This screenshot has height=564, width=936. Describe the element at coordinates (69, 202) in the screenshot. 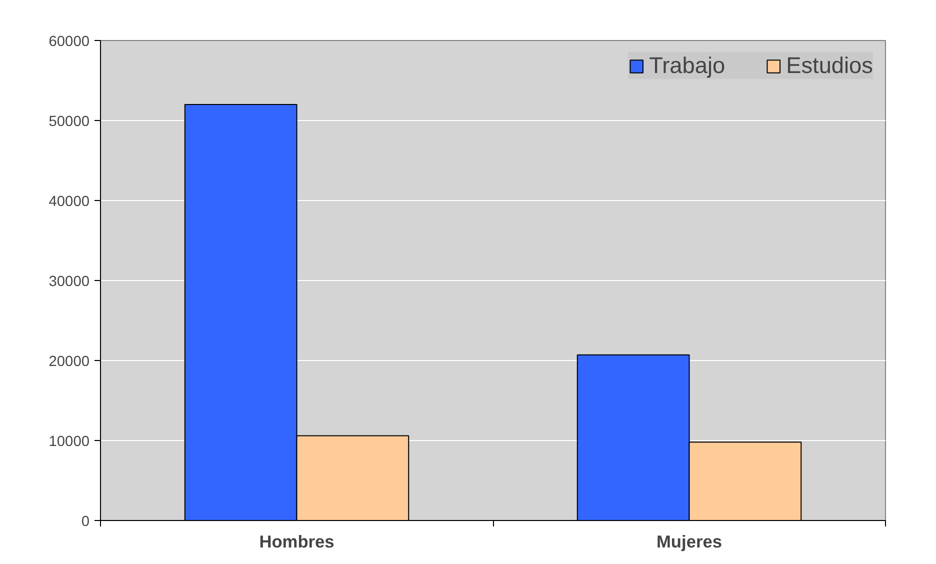

I see `y-tick-label: 40000` at that location.